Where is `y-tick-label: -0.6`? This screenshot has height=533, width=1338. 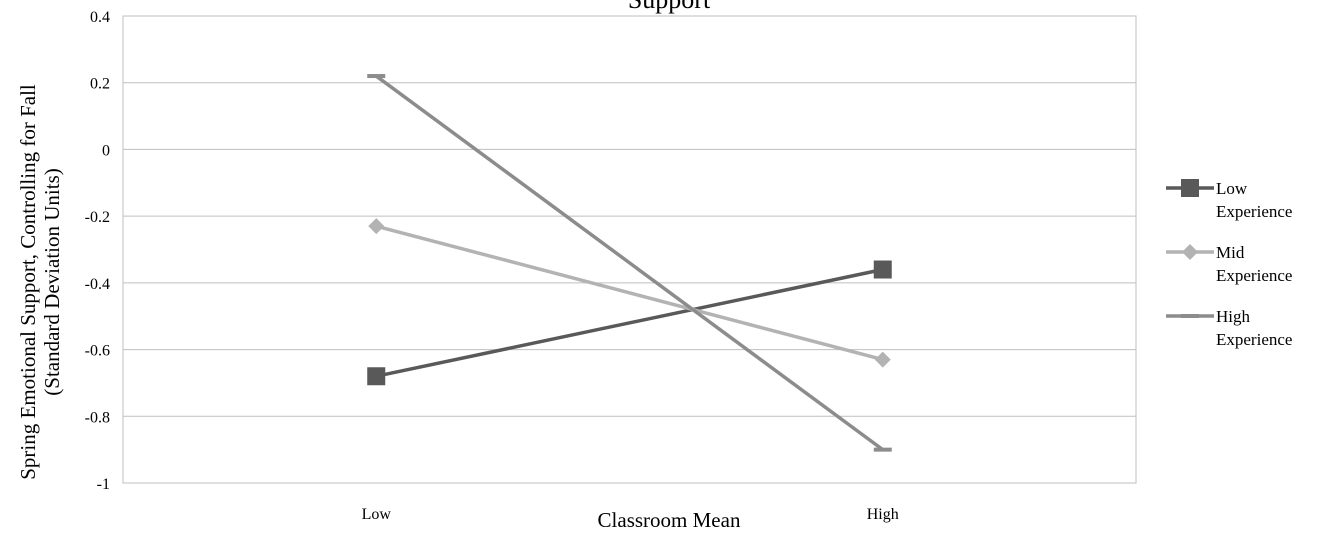
y-tick-label: -0.6 is located at coordinates (97, 351).